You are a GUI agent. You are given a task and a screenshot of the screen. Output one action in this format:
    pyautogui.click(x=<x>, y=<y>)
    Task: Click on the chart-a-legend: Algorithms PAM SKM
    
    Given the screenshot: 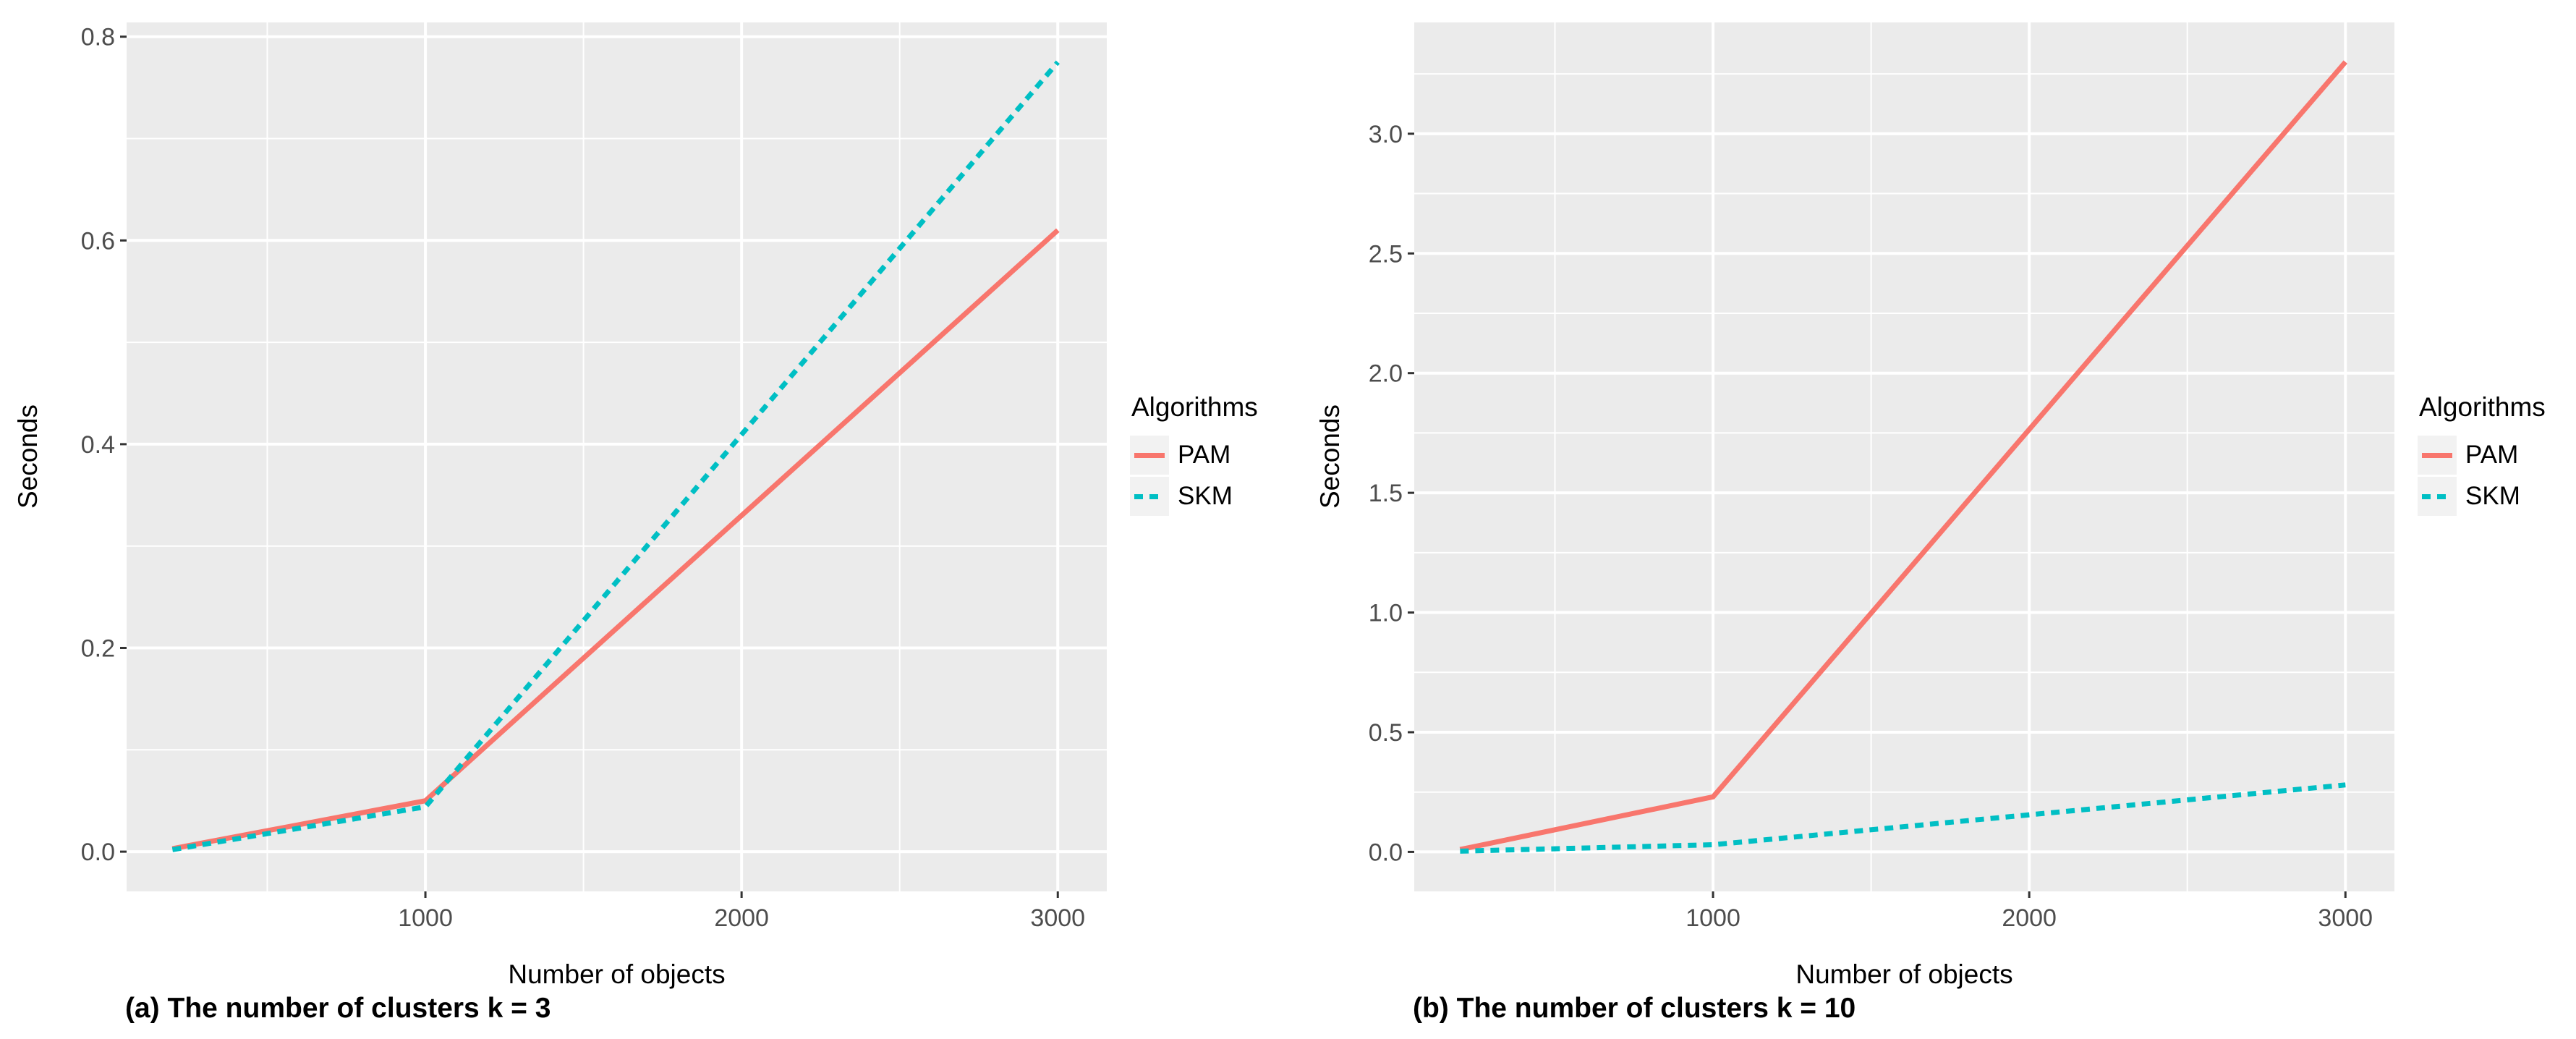 What is the action you would take?
    pyautogui.click(x=1209, y=455)
    